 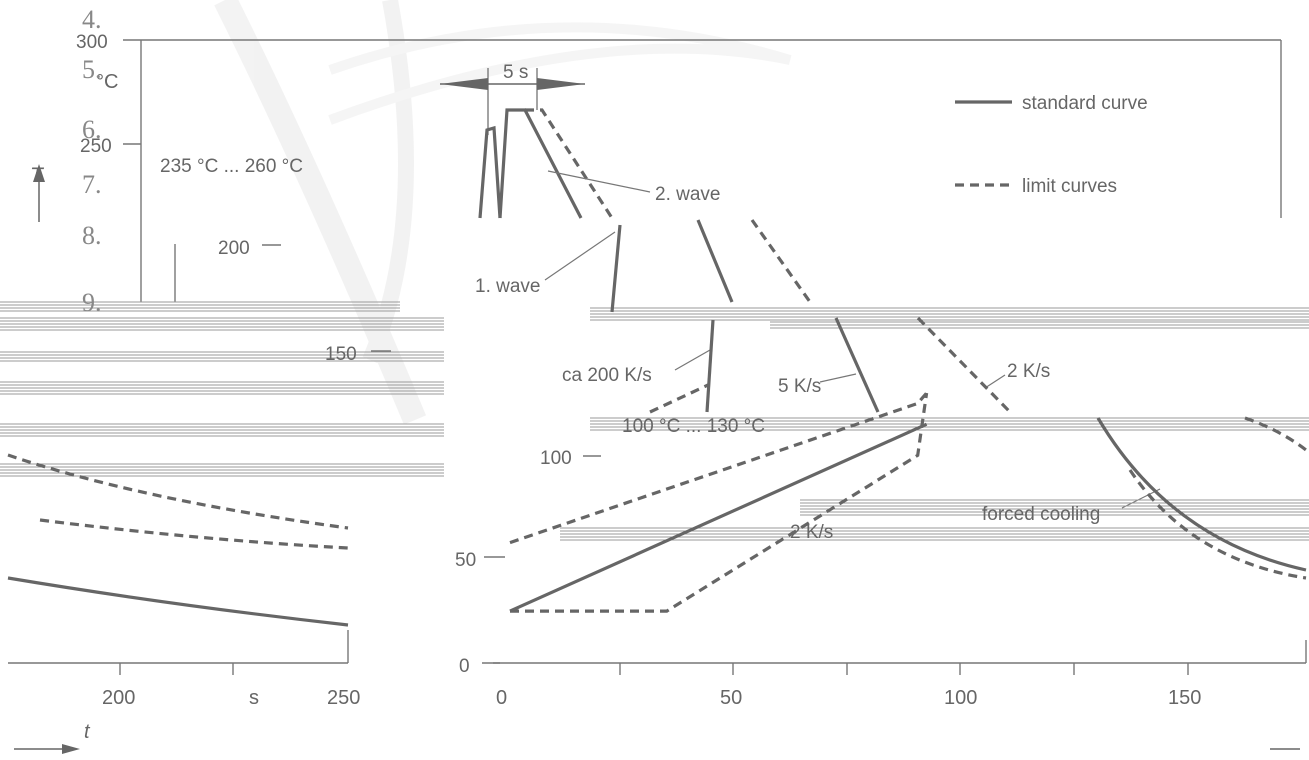 I want to click on annotation-first-wave: 1. wave, so click(x=507, y=286).